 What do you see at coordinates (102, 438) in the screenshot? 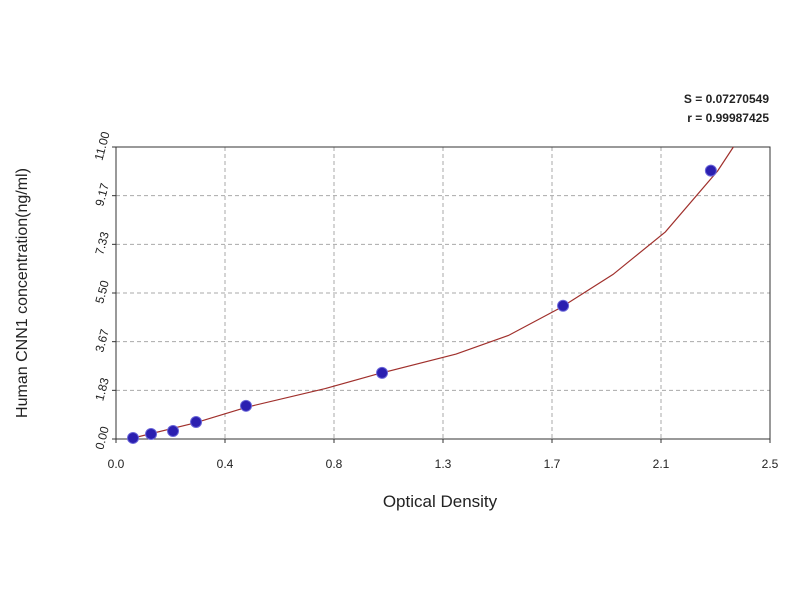
I see `y-tick-label: 0.00` at bounding box center [102, 438].